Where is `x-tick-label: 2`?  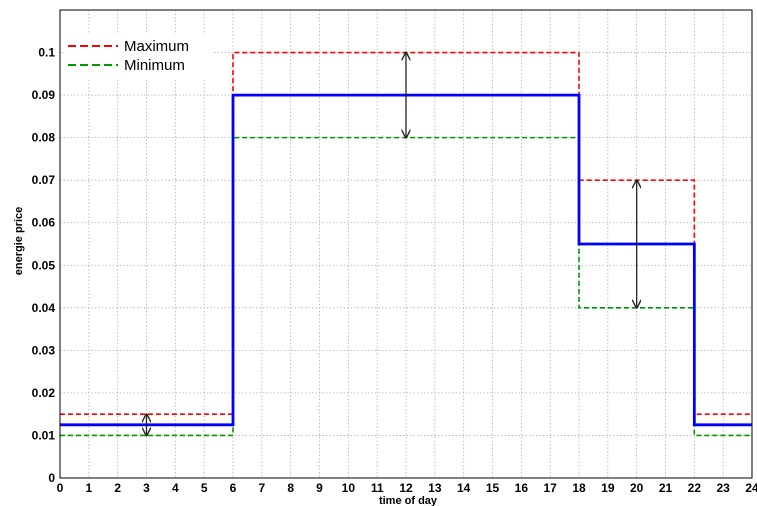 x-tick-label: 2 is located at coordinates (117, 488).